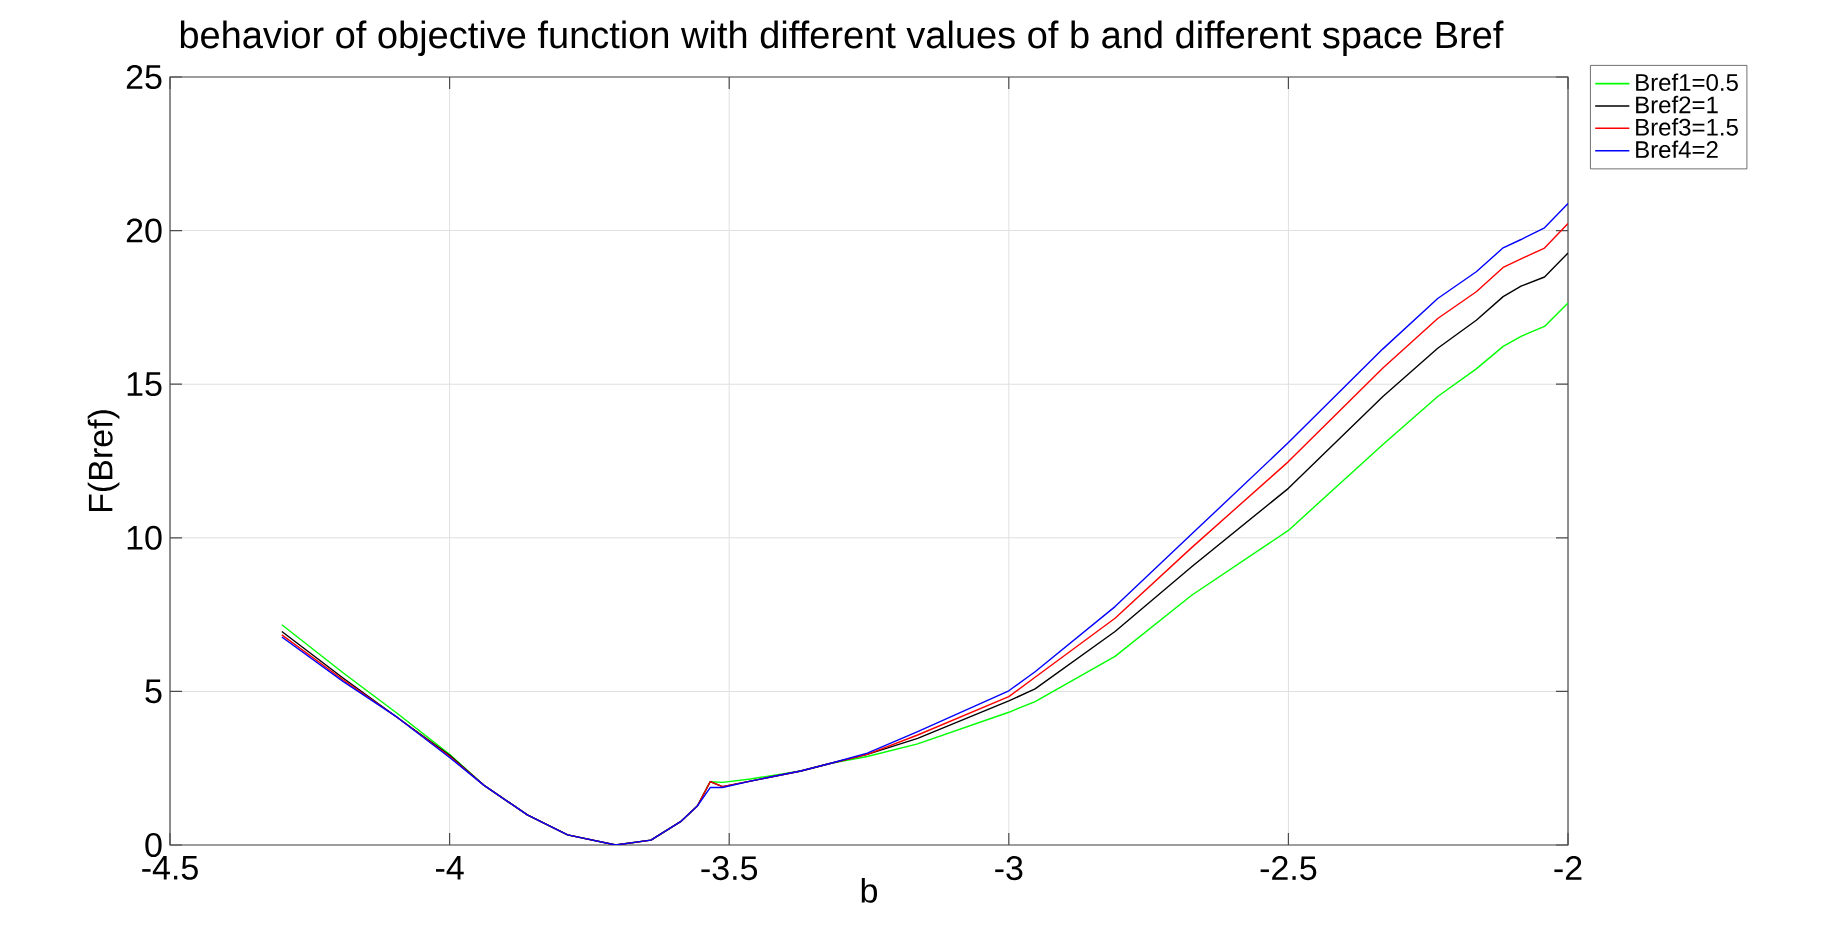 The height and width of the screenshot is (932, 1842). What do you see at coordinates (144, 77) in the screenshot?
I see `y-tick-label: 25` at bounding box center [144, 77].